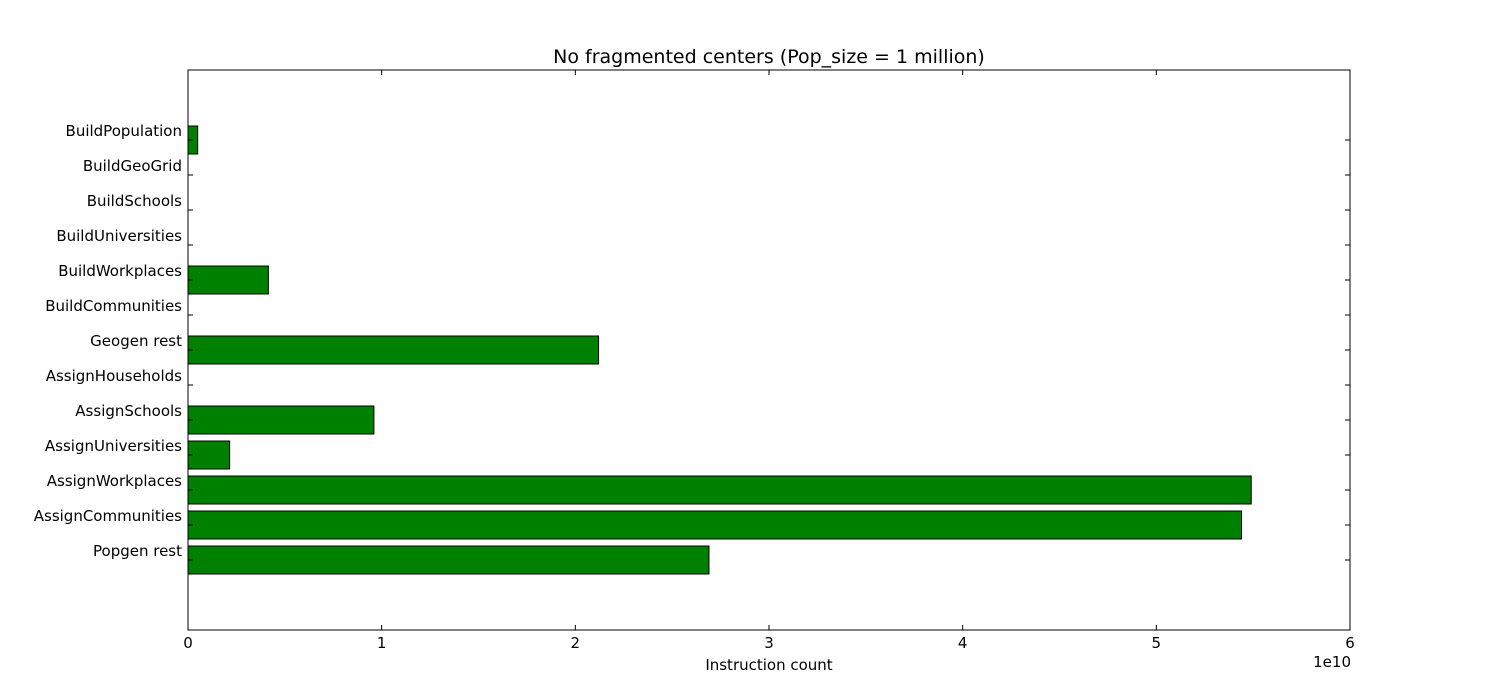 The width and height of the screenshot is (1500, 700). Describe the element at coordinates (137, 551) in the screenshot. I see `y-tick-label: Popgen rest` at that location.